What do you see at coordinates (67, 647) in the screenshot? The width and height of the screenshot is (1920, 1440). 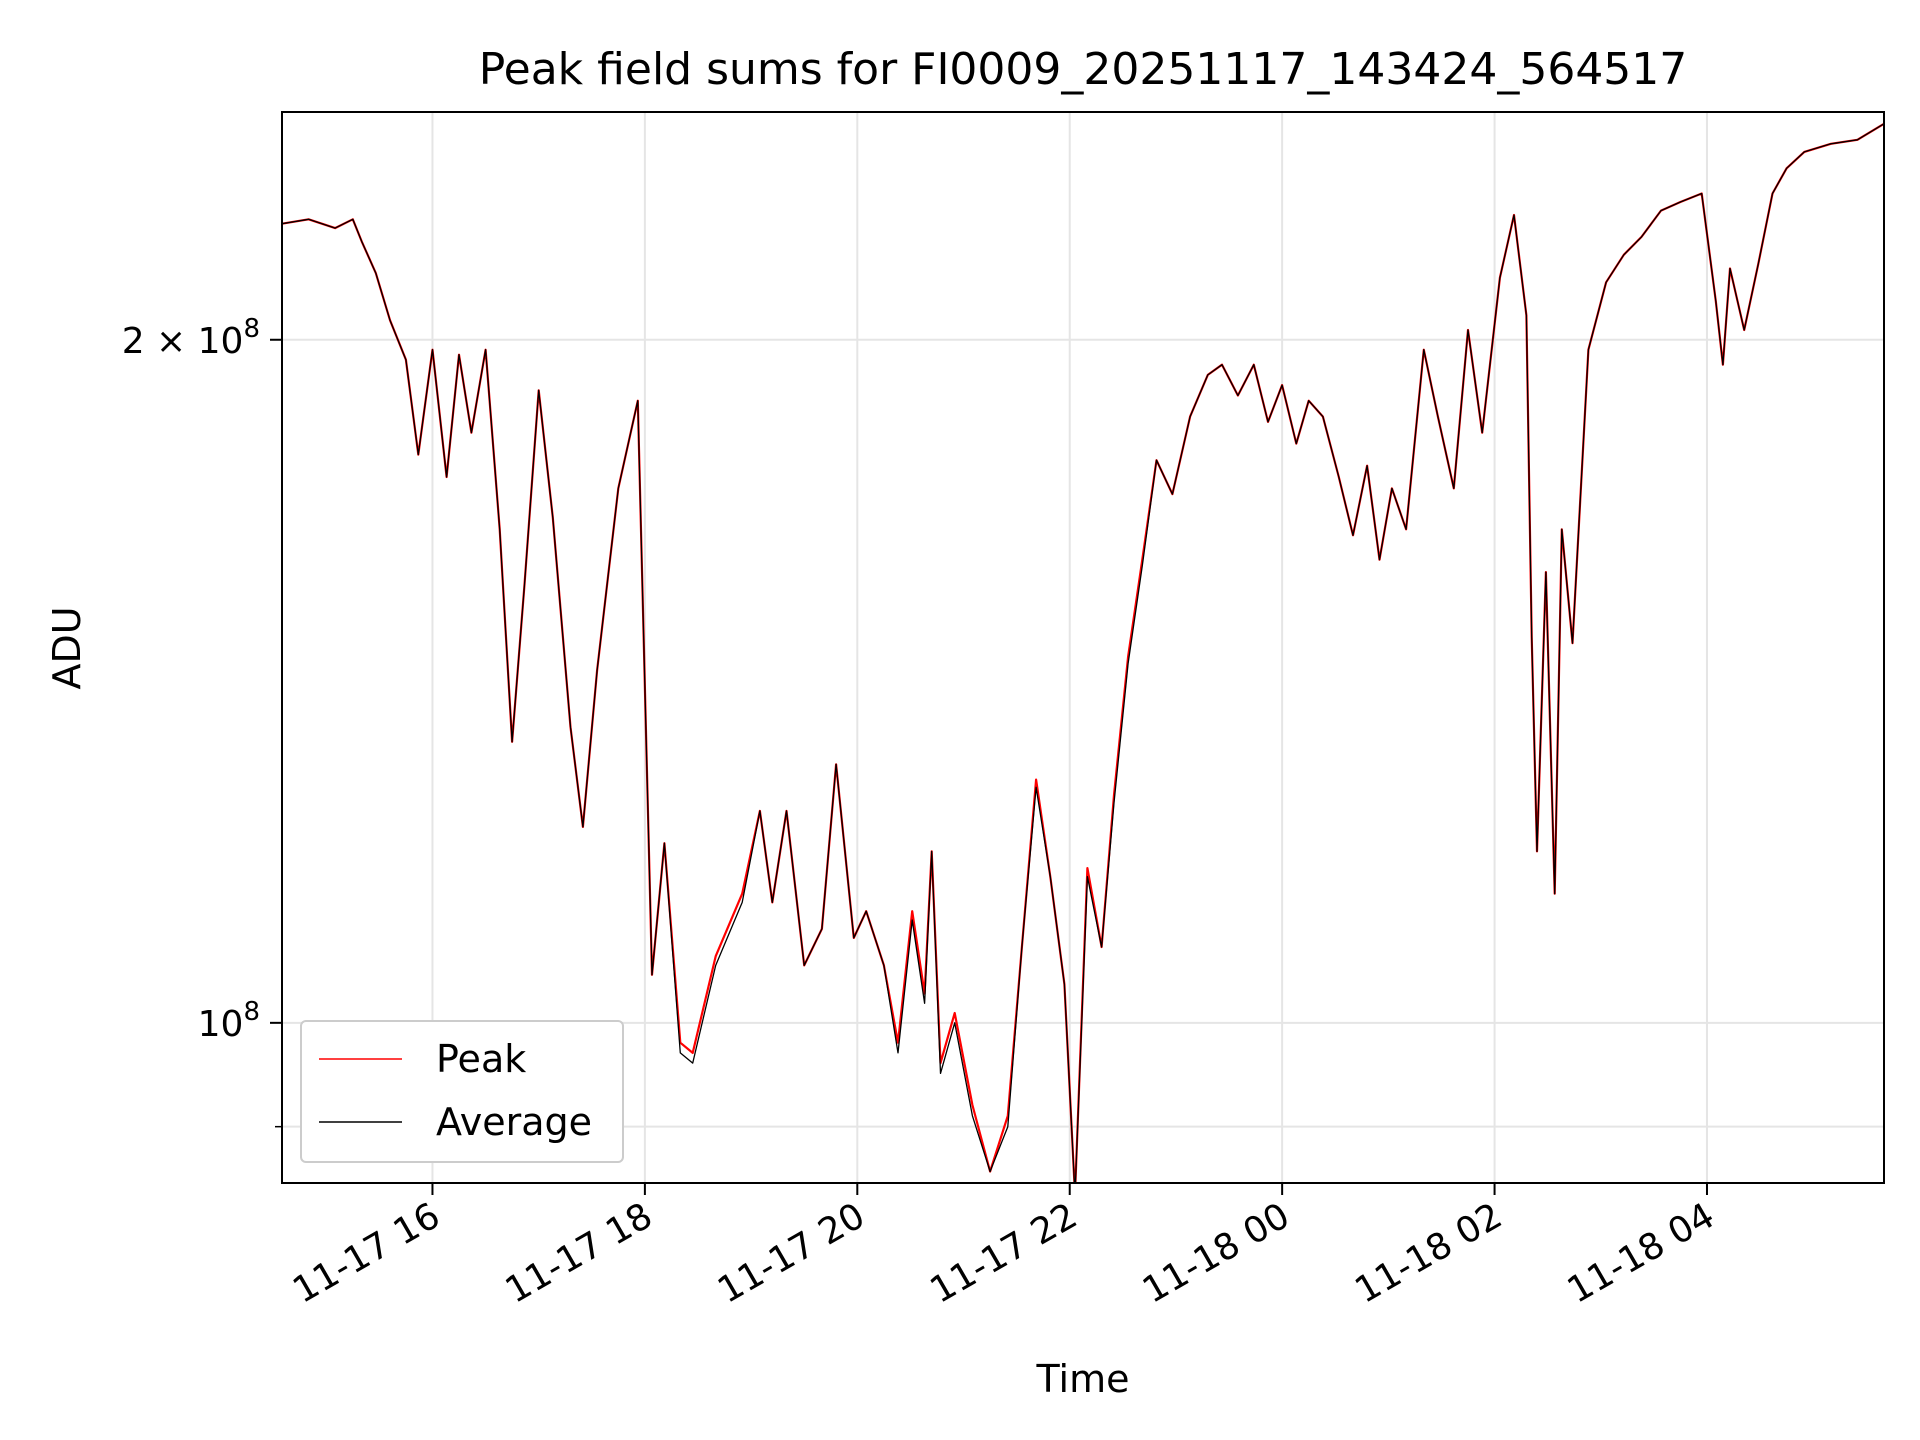 I see `y-axis-label: ADU` at bounding box center [67, 647].